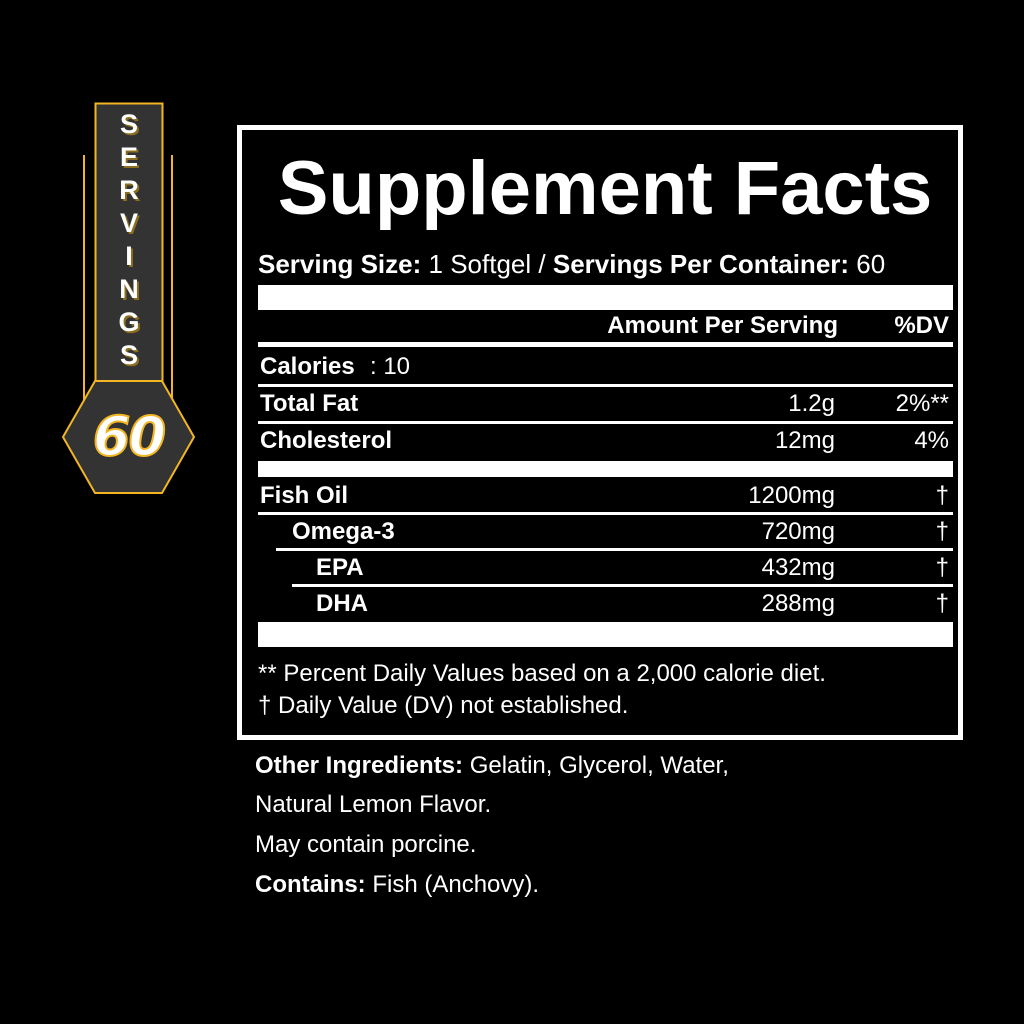 This screenshot has height=1024, width=1024. I want to click on nutrient-amount: 1.2g, so click(811, 403).